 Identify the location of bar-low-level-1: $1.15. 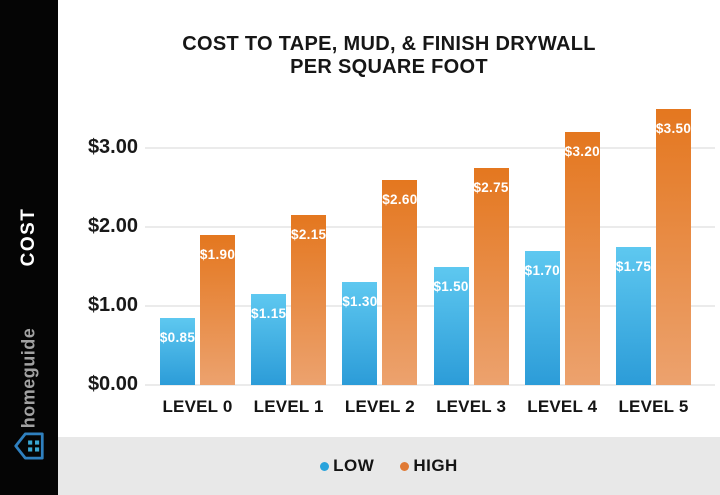
(269, 339).